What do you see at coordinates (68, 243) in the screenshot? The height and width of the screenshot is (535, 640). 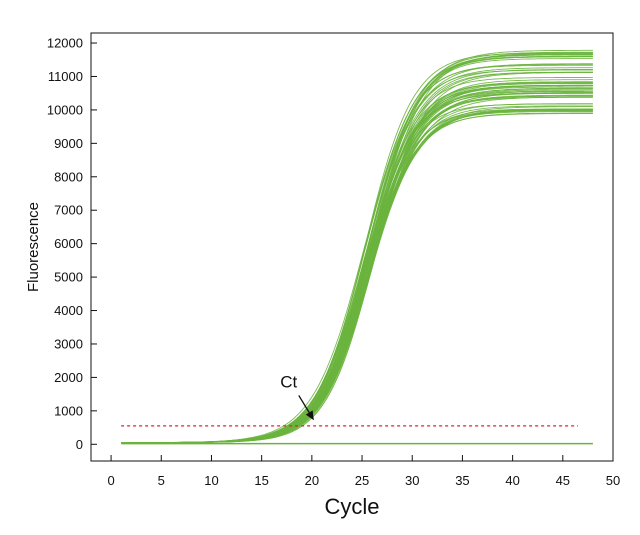 I see `y-tick-label: 6000` at bounding box center [68, 243].